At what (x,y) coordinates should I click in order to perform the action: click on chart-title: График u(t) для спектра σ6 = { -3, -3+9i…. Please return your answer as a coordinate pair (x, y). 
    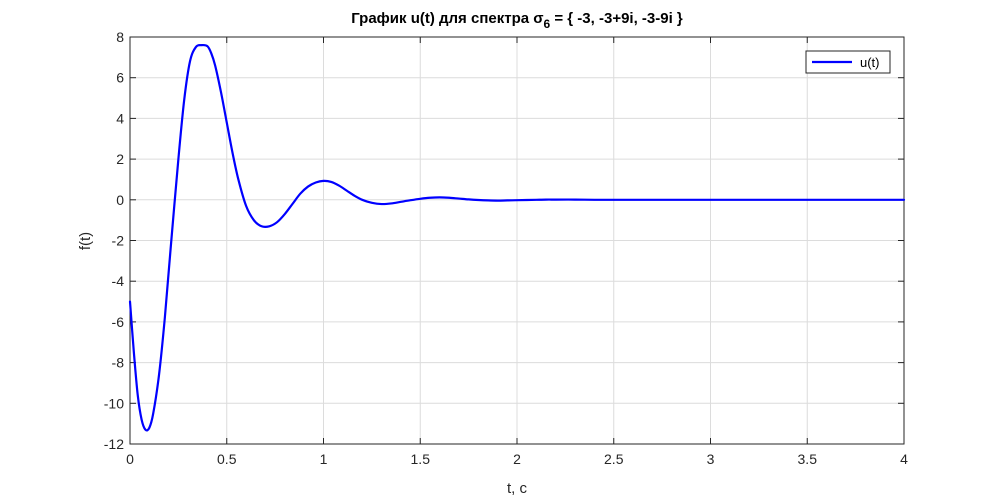
    Looking at the image, I should click on (517, 20).